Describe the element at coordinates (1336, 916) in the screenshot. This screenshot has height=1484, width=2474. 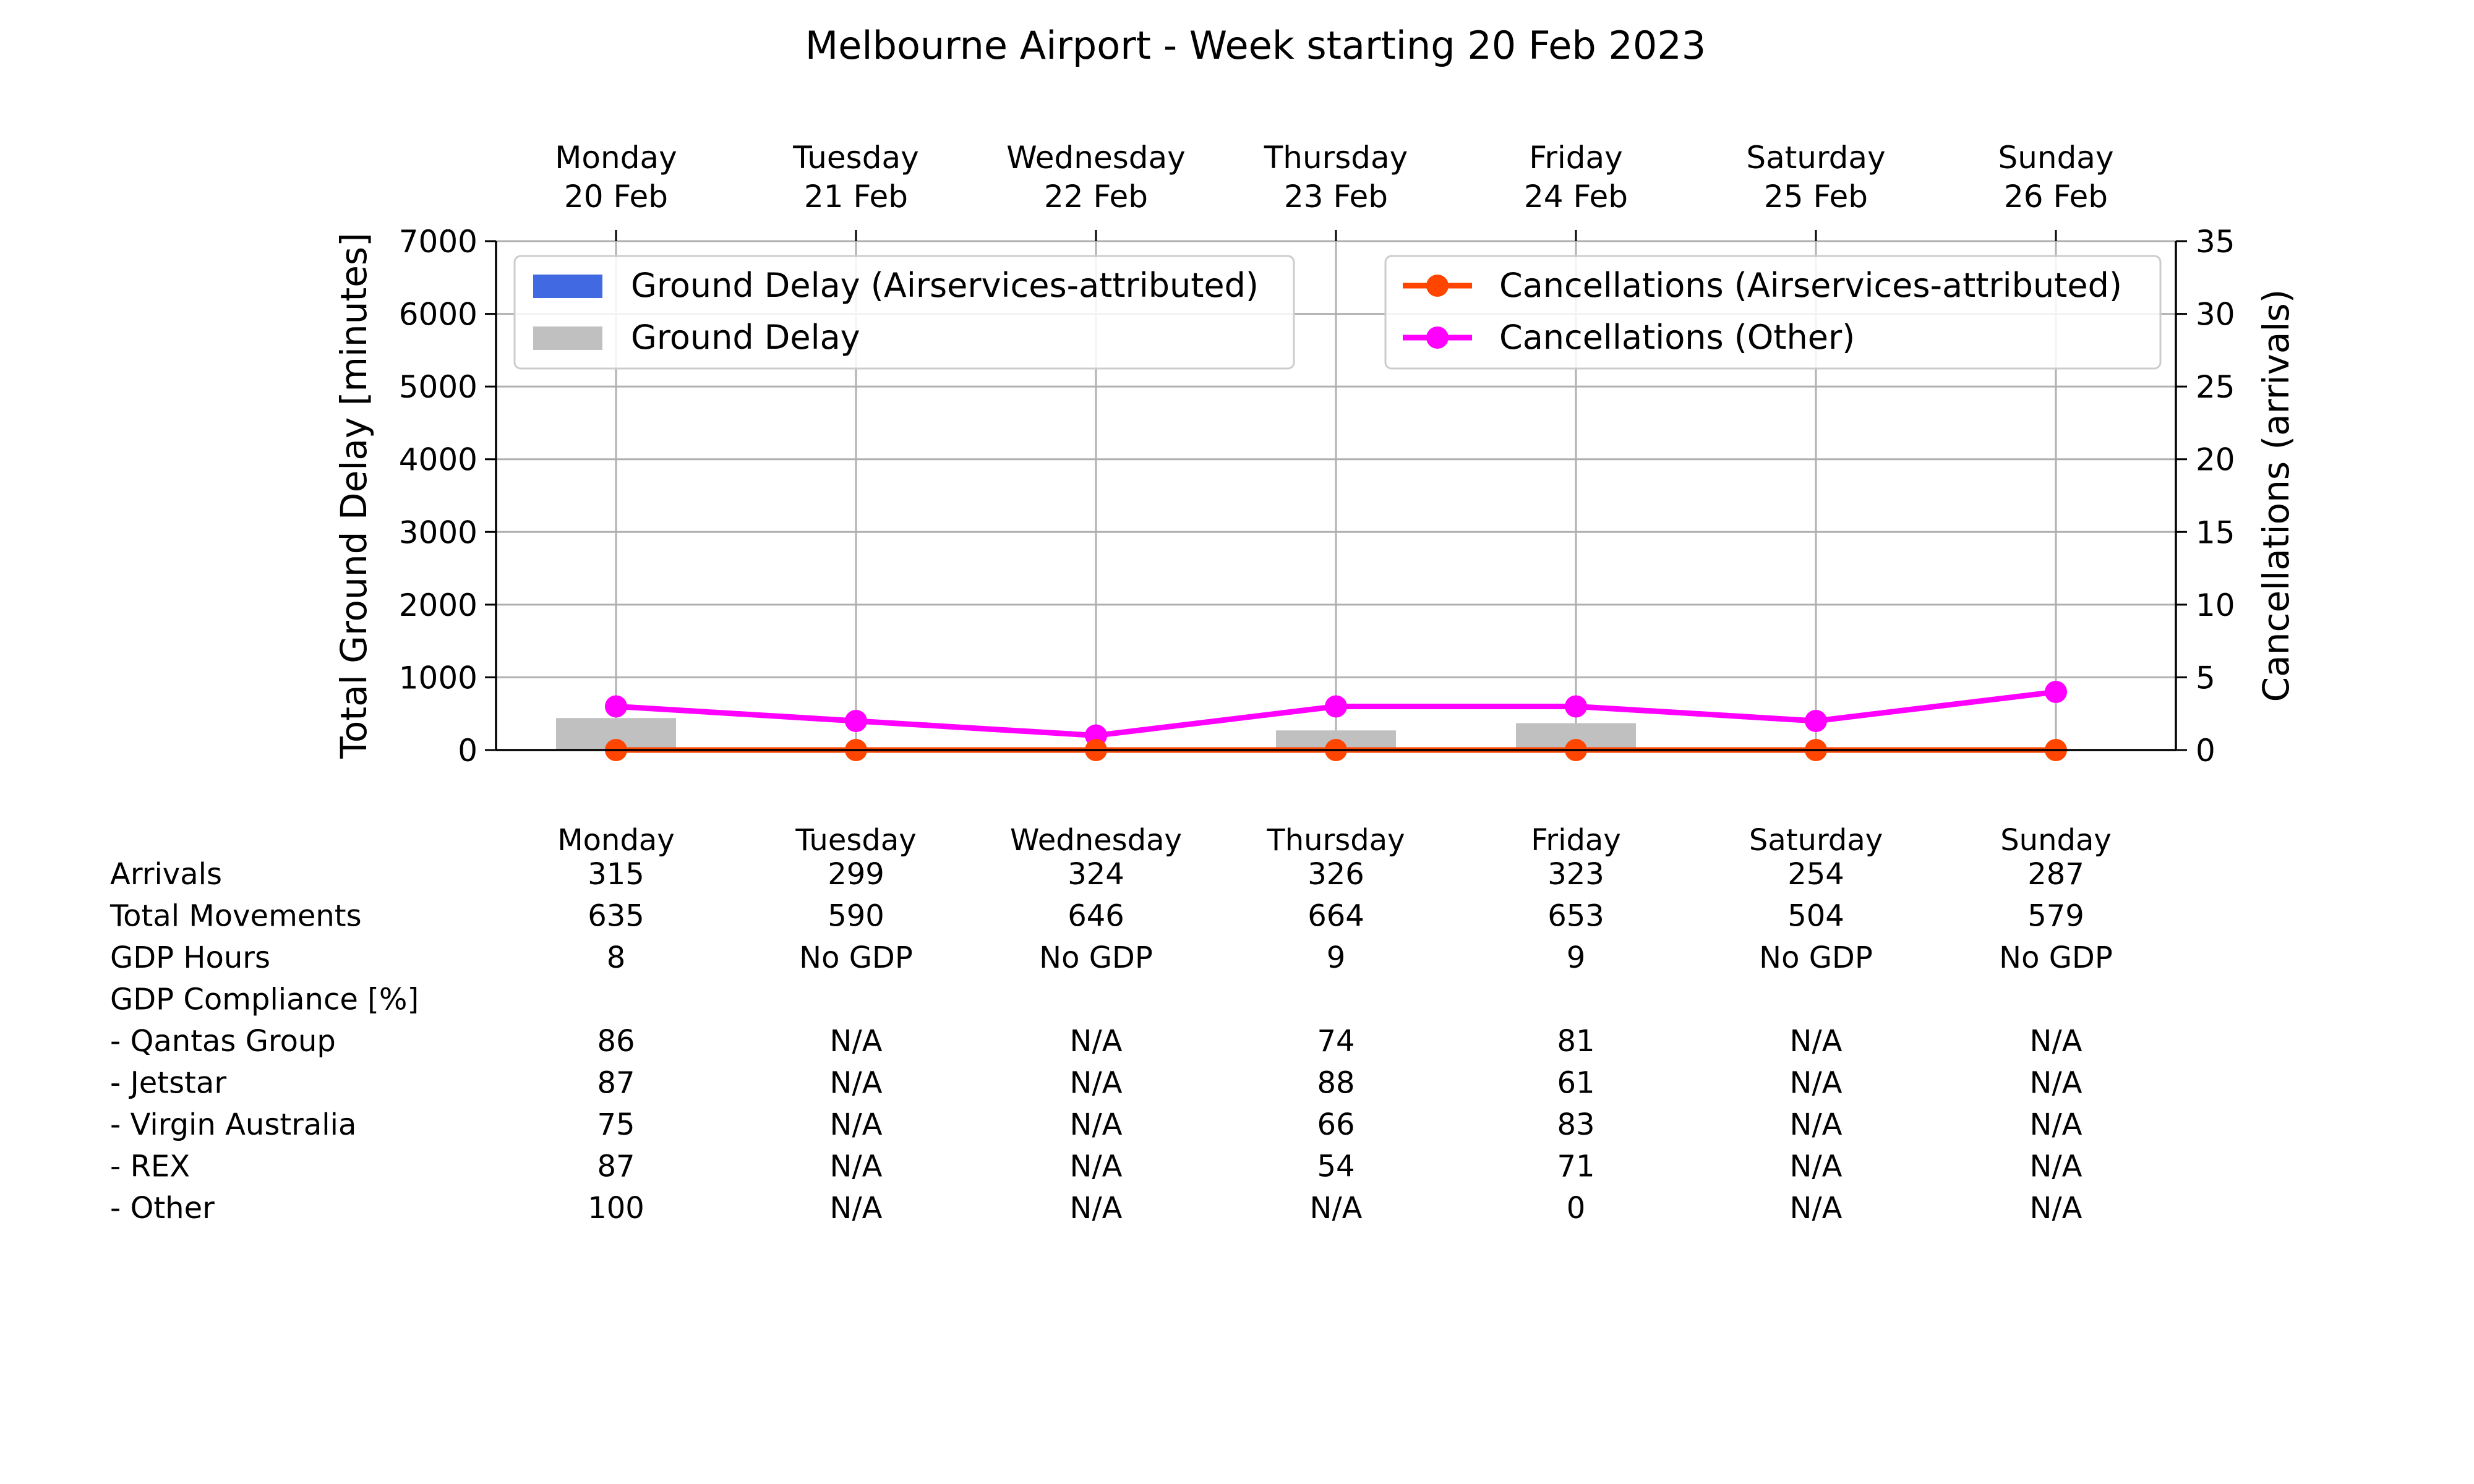
I see `table-cell: 664` at that location.